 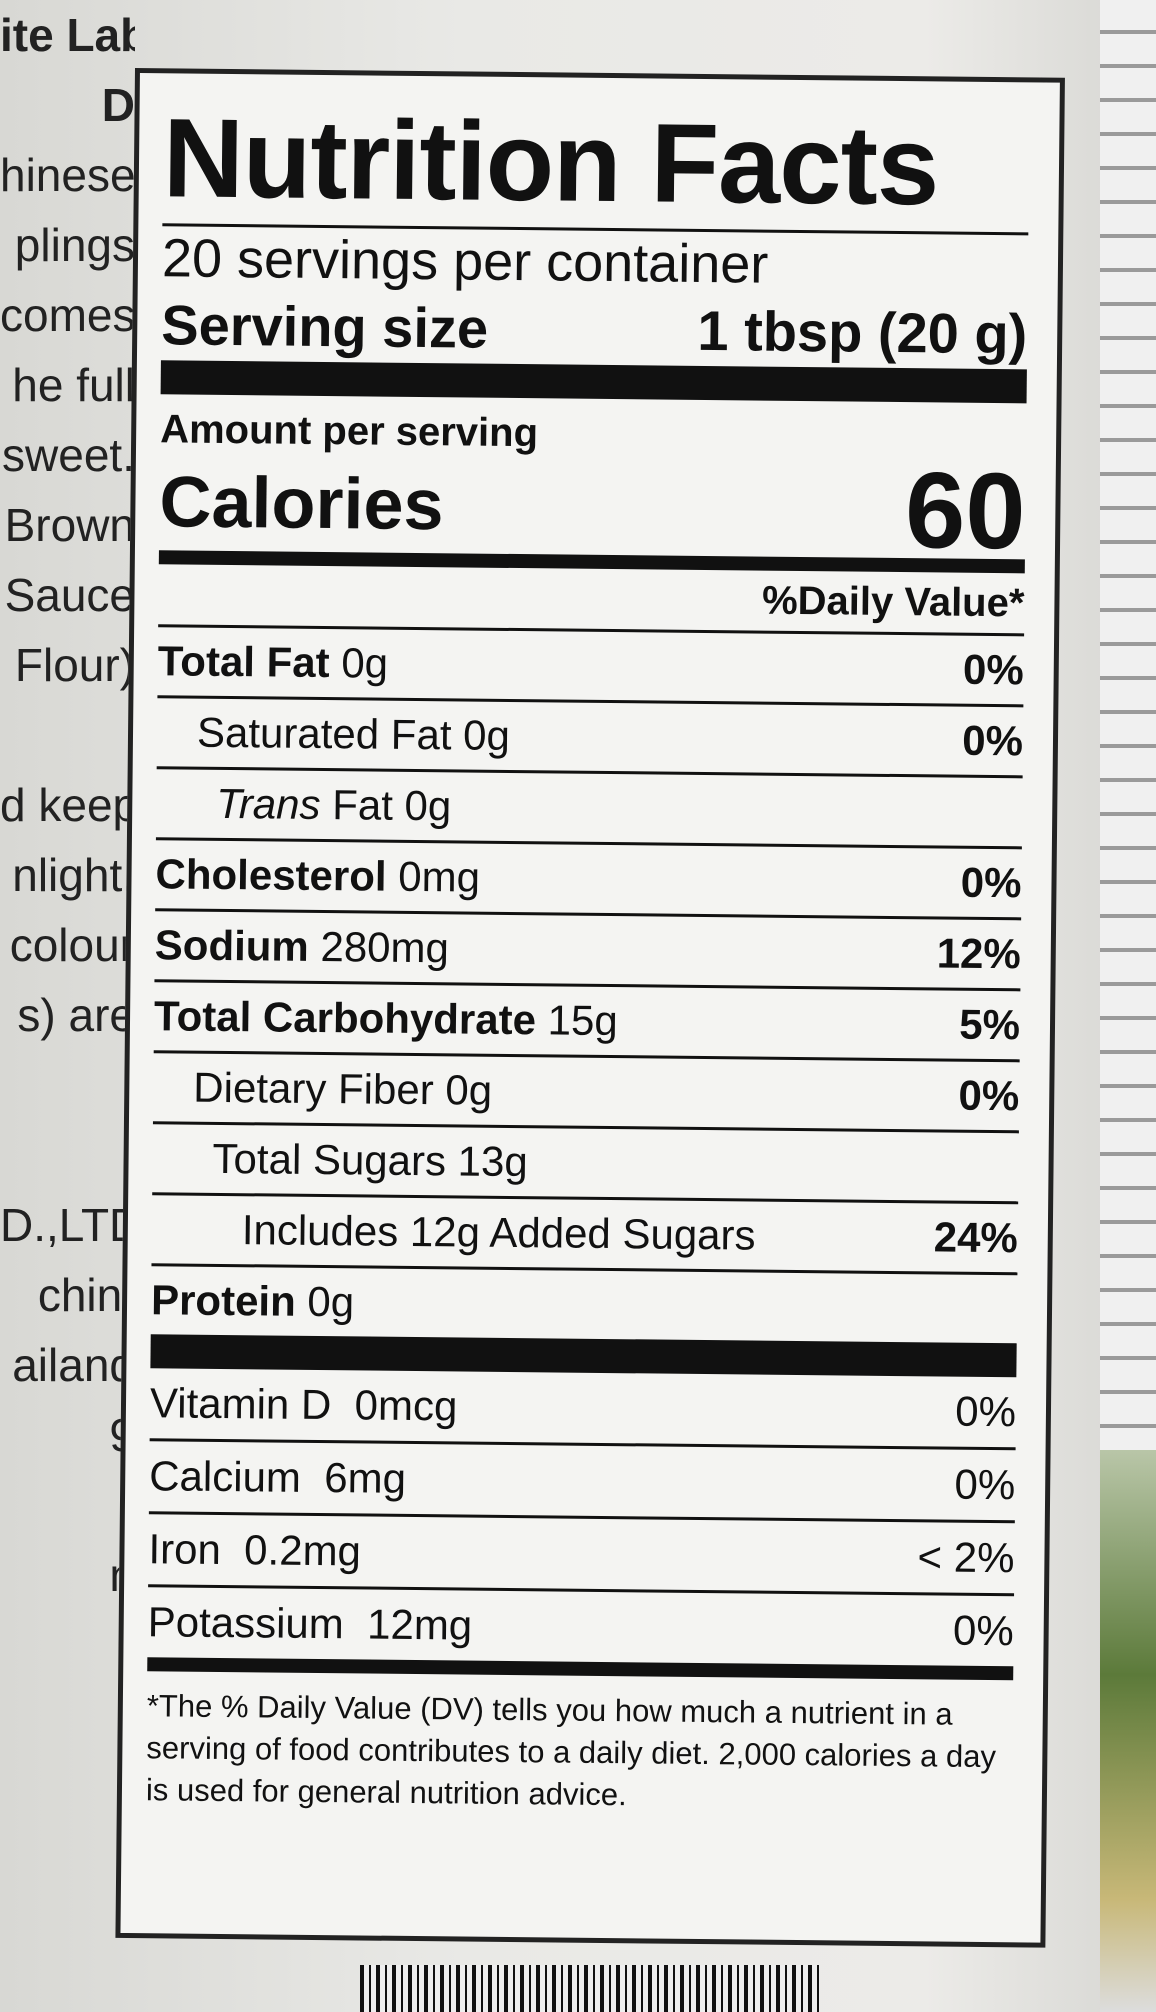 I want to click on nutrient-row: Cholesterol 0mg 0%, so click(x=588, y=877).